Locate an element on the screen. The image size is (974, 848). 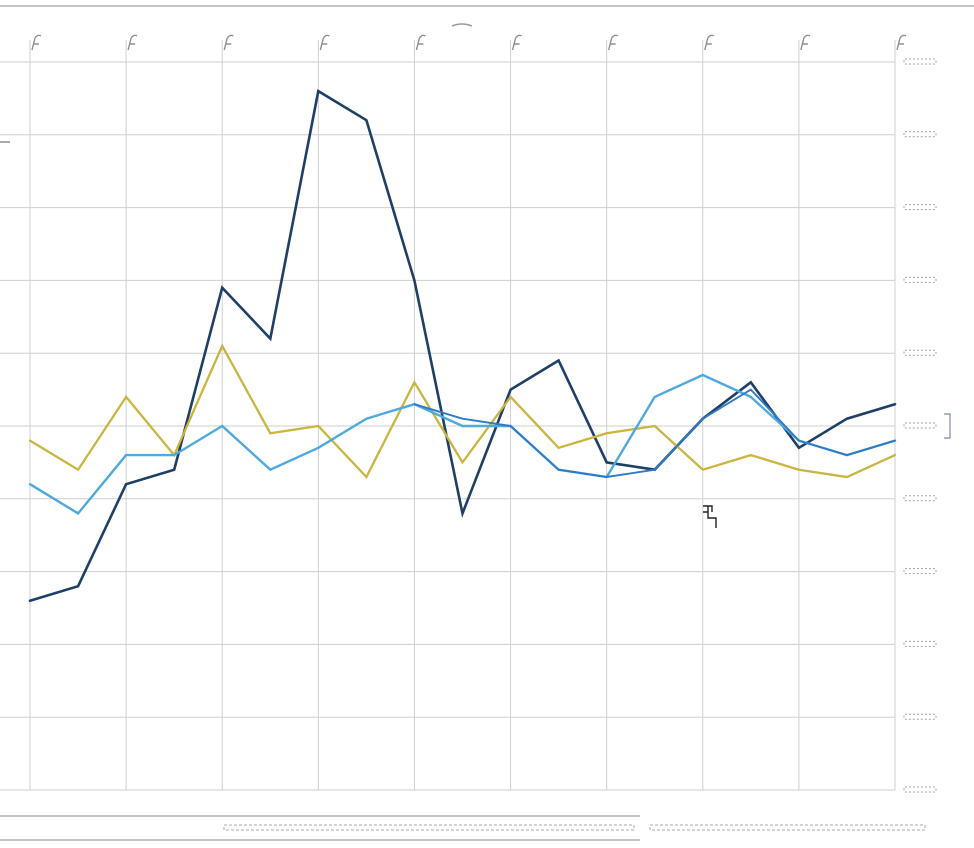
y-axis-tick-labels is located at coordinates (920, 425).